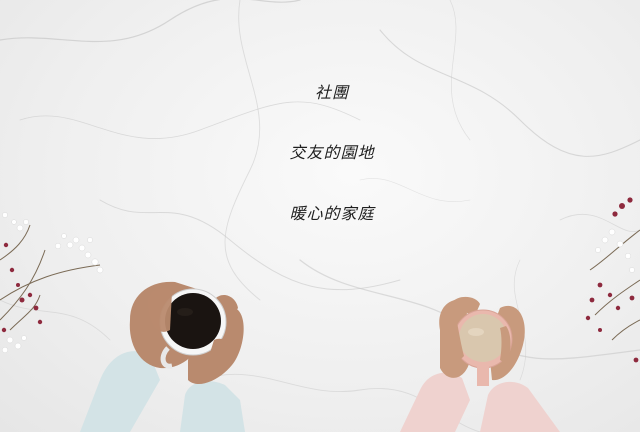 The width and height of the screenshot is (640, 432). I want to click on caption-line-2: 交友的園地, so click(332, 152).